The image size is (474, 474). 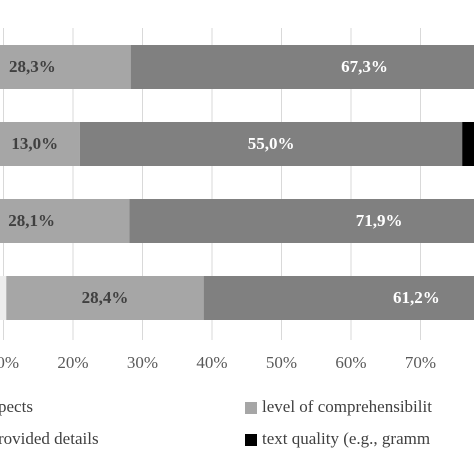 I want to click on value-label: 28,4%, so click(x=105, y=297).